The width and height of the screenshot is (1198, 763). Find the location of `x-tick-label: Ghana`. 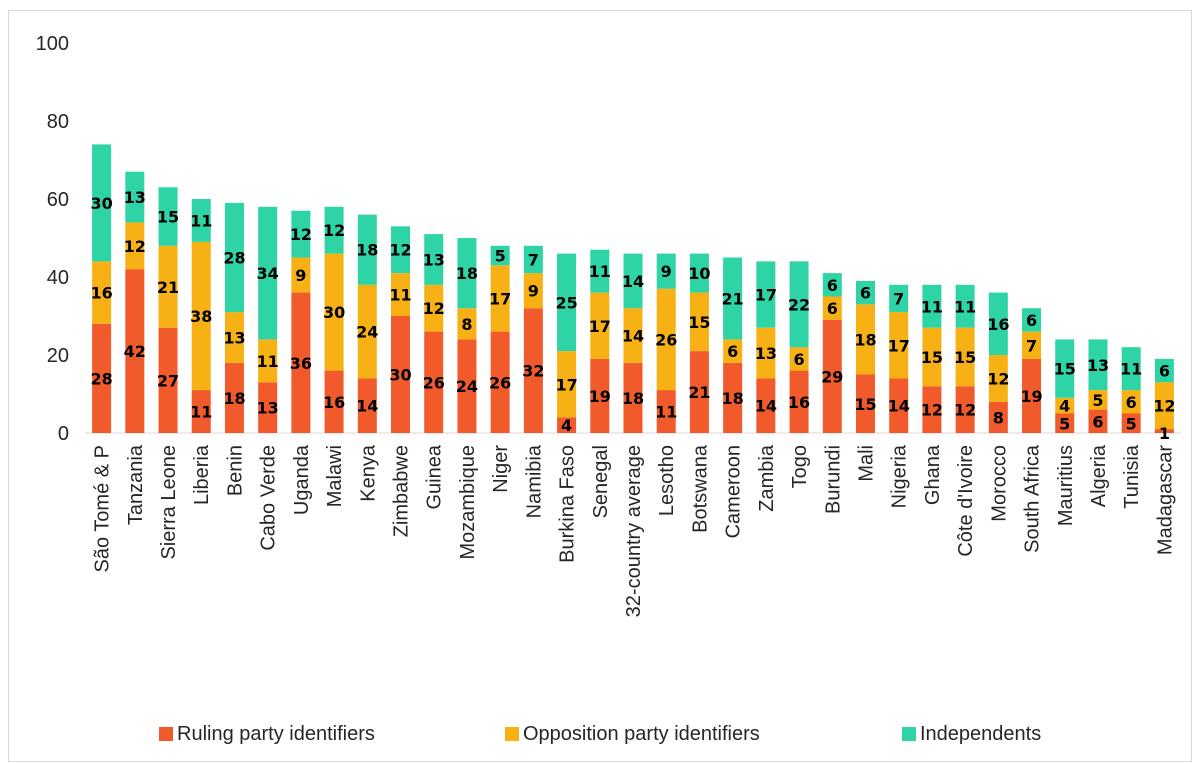

x-tick-label: Ghana is located at coordinates (933, 474).